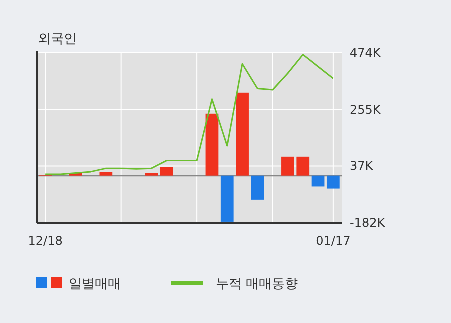 The width and height of the screenshot is (451, 323). What do you see at coordinates (362, 166) in the screenshot?
I see `y-tick-label: 37K` at bounding box center [362, 166].